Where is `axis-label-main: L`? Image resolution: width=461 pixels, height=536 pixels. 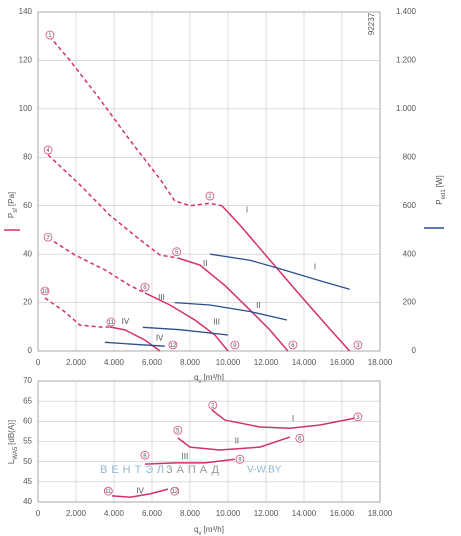 axis-label-main: L is located at coordinates (11, 461).